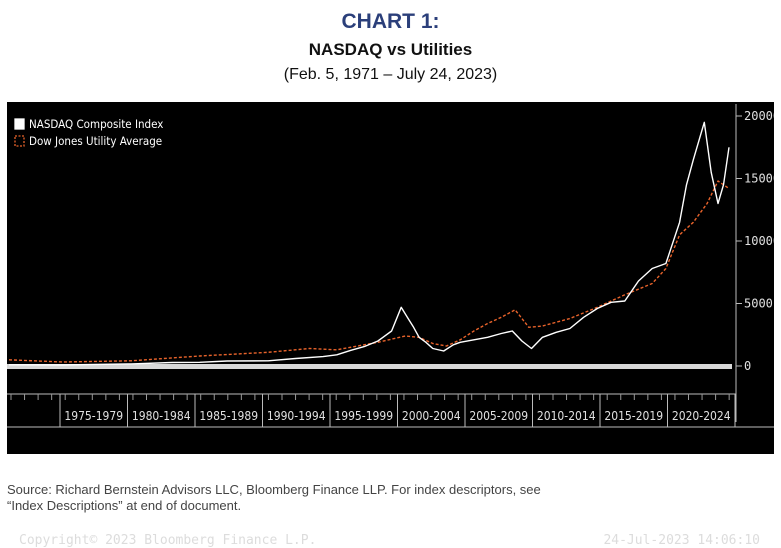  What do you see at coordinates (95, 141) in the screenshot?
I see `legend-label-utility: Dow Jones Utility Average` at bounding box center [95, 141].